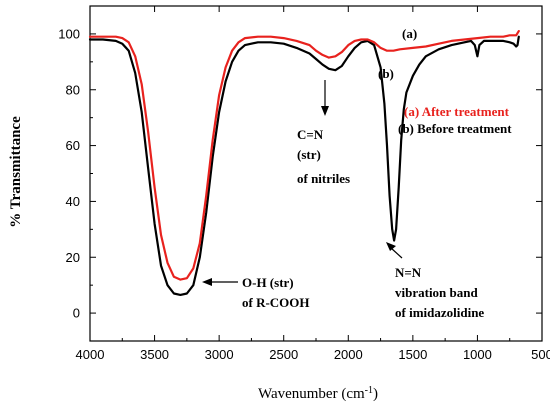  Describe the element at coordinates (439, 312) in the screenshot. I see `annotation-nn-line3: of imidazolidine` at that location.